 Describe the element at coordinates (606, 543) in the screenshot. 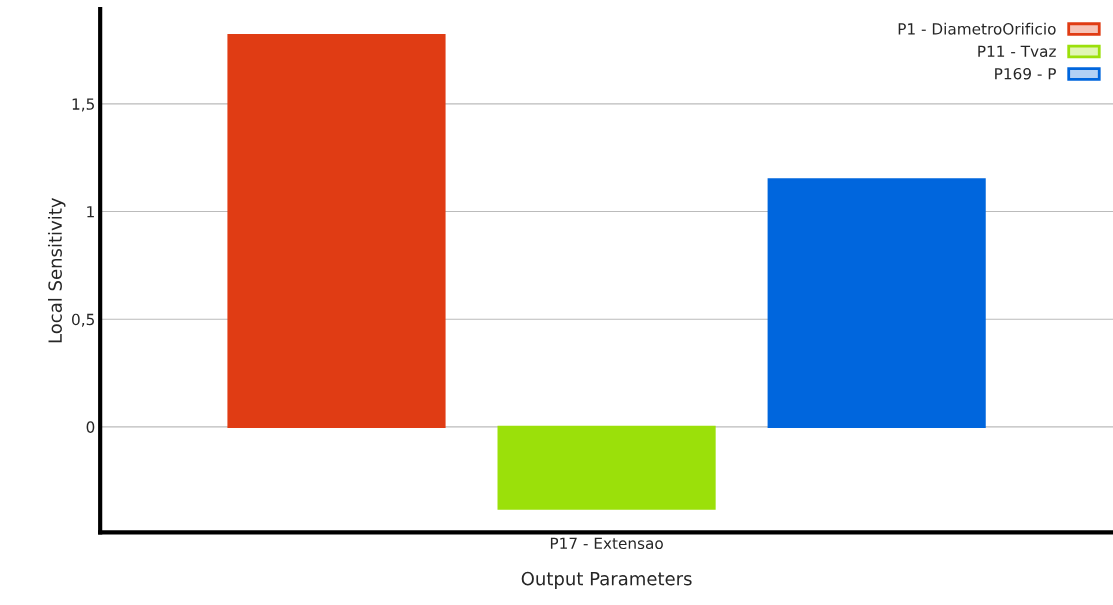

I see `x-tick-label: P17 - Extensao` at that location.